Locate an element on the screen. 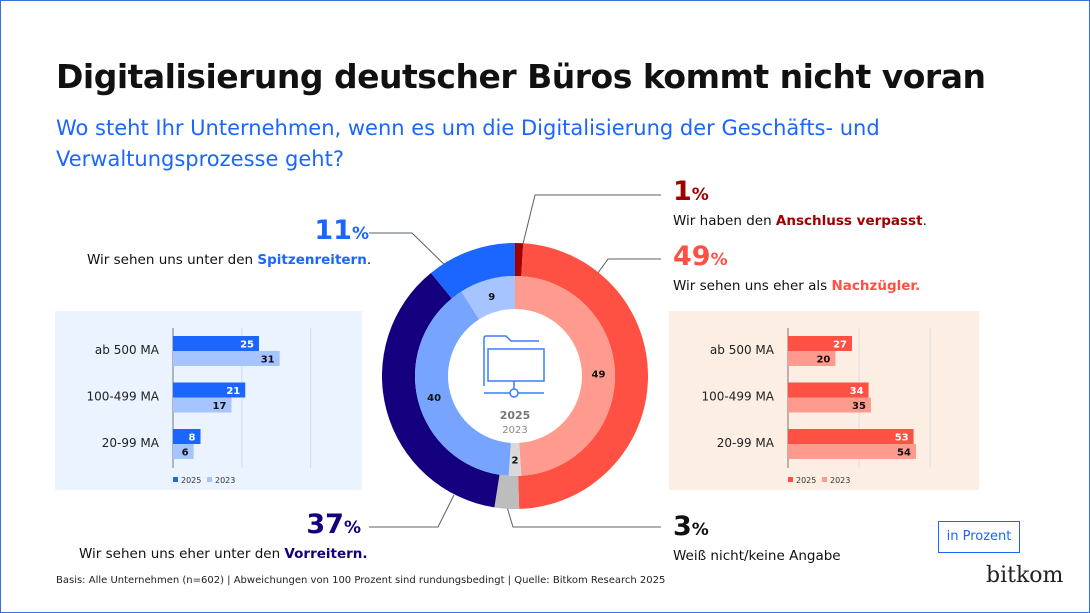 The width and height of the screenshot is (1090, 613). inner-2023-label: 40 is located at coordinates (434, 398).